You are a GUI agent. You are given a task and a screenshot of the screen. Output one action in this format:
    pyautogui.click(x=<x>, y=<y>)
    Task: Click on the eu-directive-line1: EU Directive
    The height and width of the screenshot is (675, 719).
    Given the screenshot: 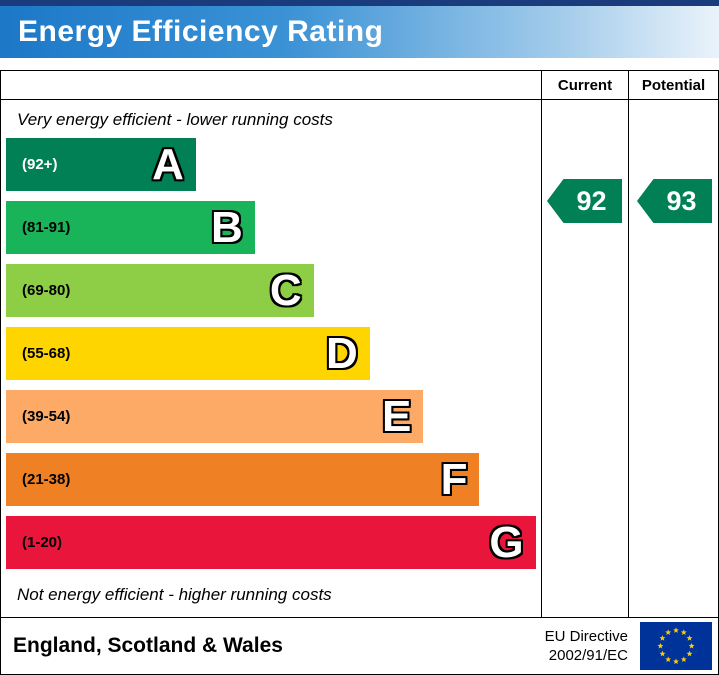 What is the action you would take?
    pyautogui.click(x=586, y=636)
    